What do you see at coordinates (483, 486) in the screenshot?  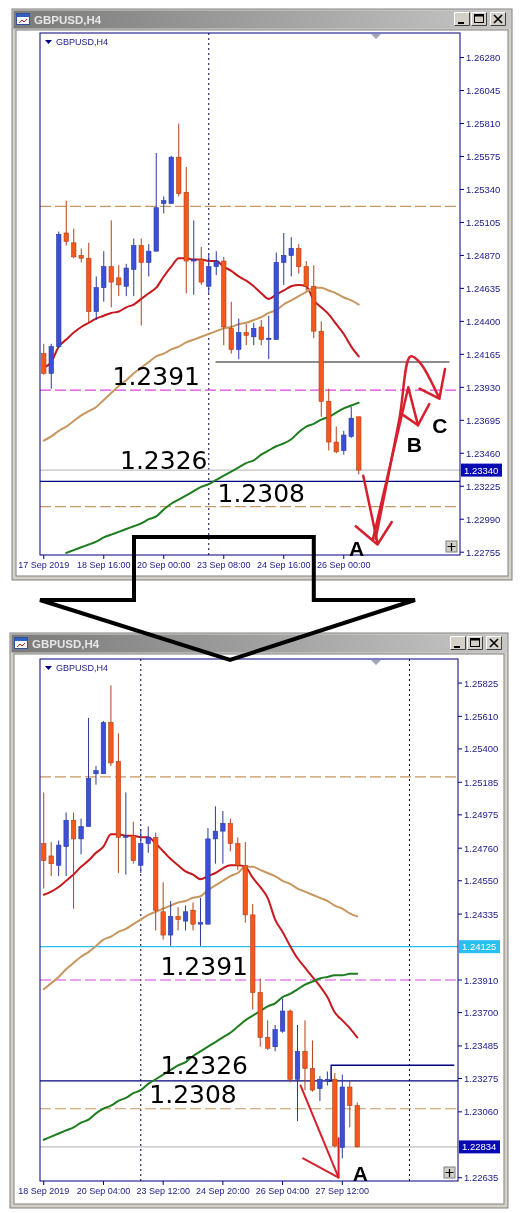 I see `y-tick-label: 1.23225` at bounding box center [483, 486].